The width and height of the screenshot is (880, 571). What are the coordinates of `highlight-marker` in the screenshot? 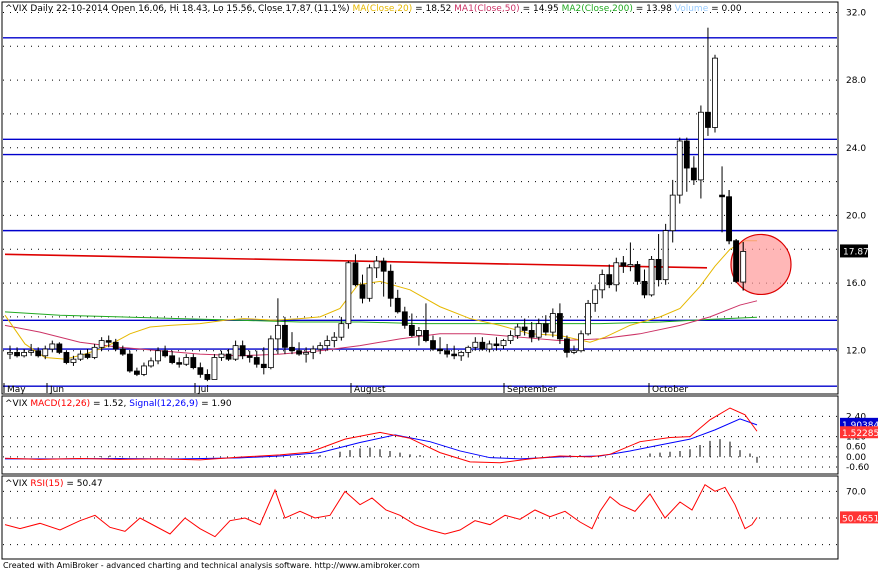 It's located at (759, 243).